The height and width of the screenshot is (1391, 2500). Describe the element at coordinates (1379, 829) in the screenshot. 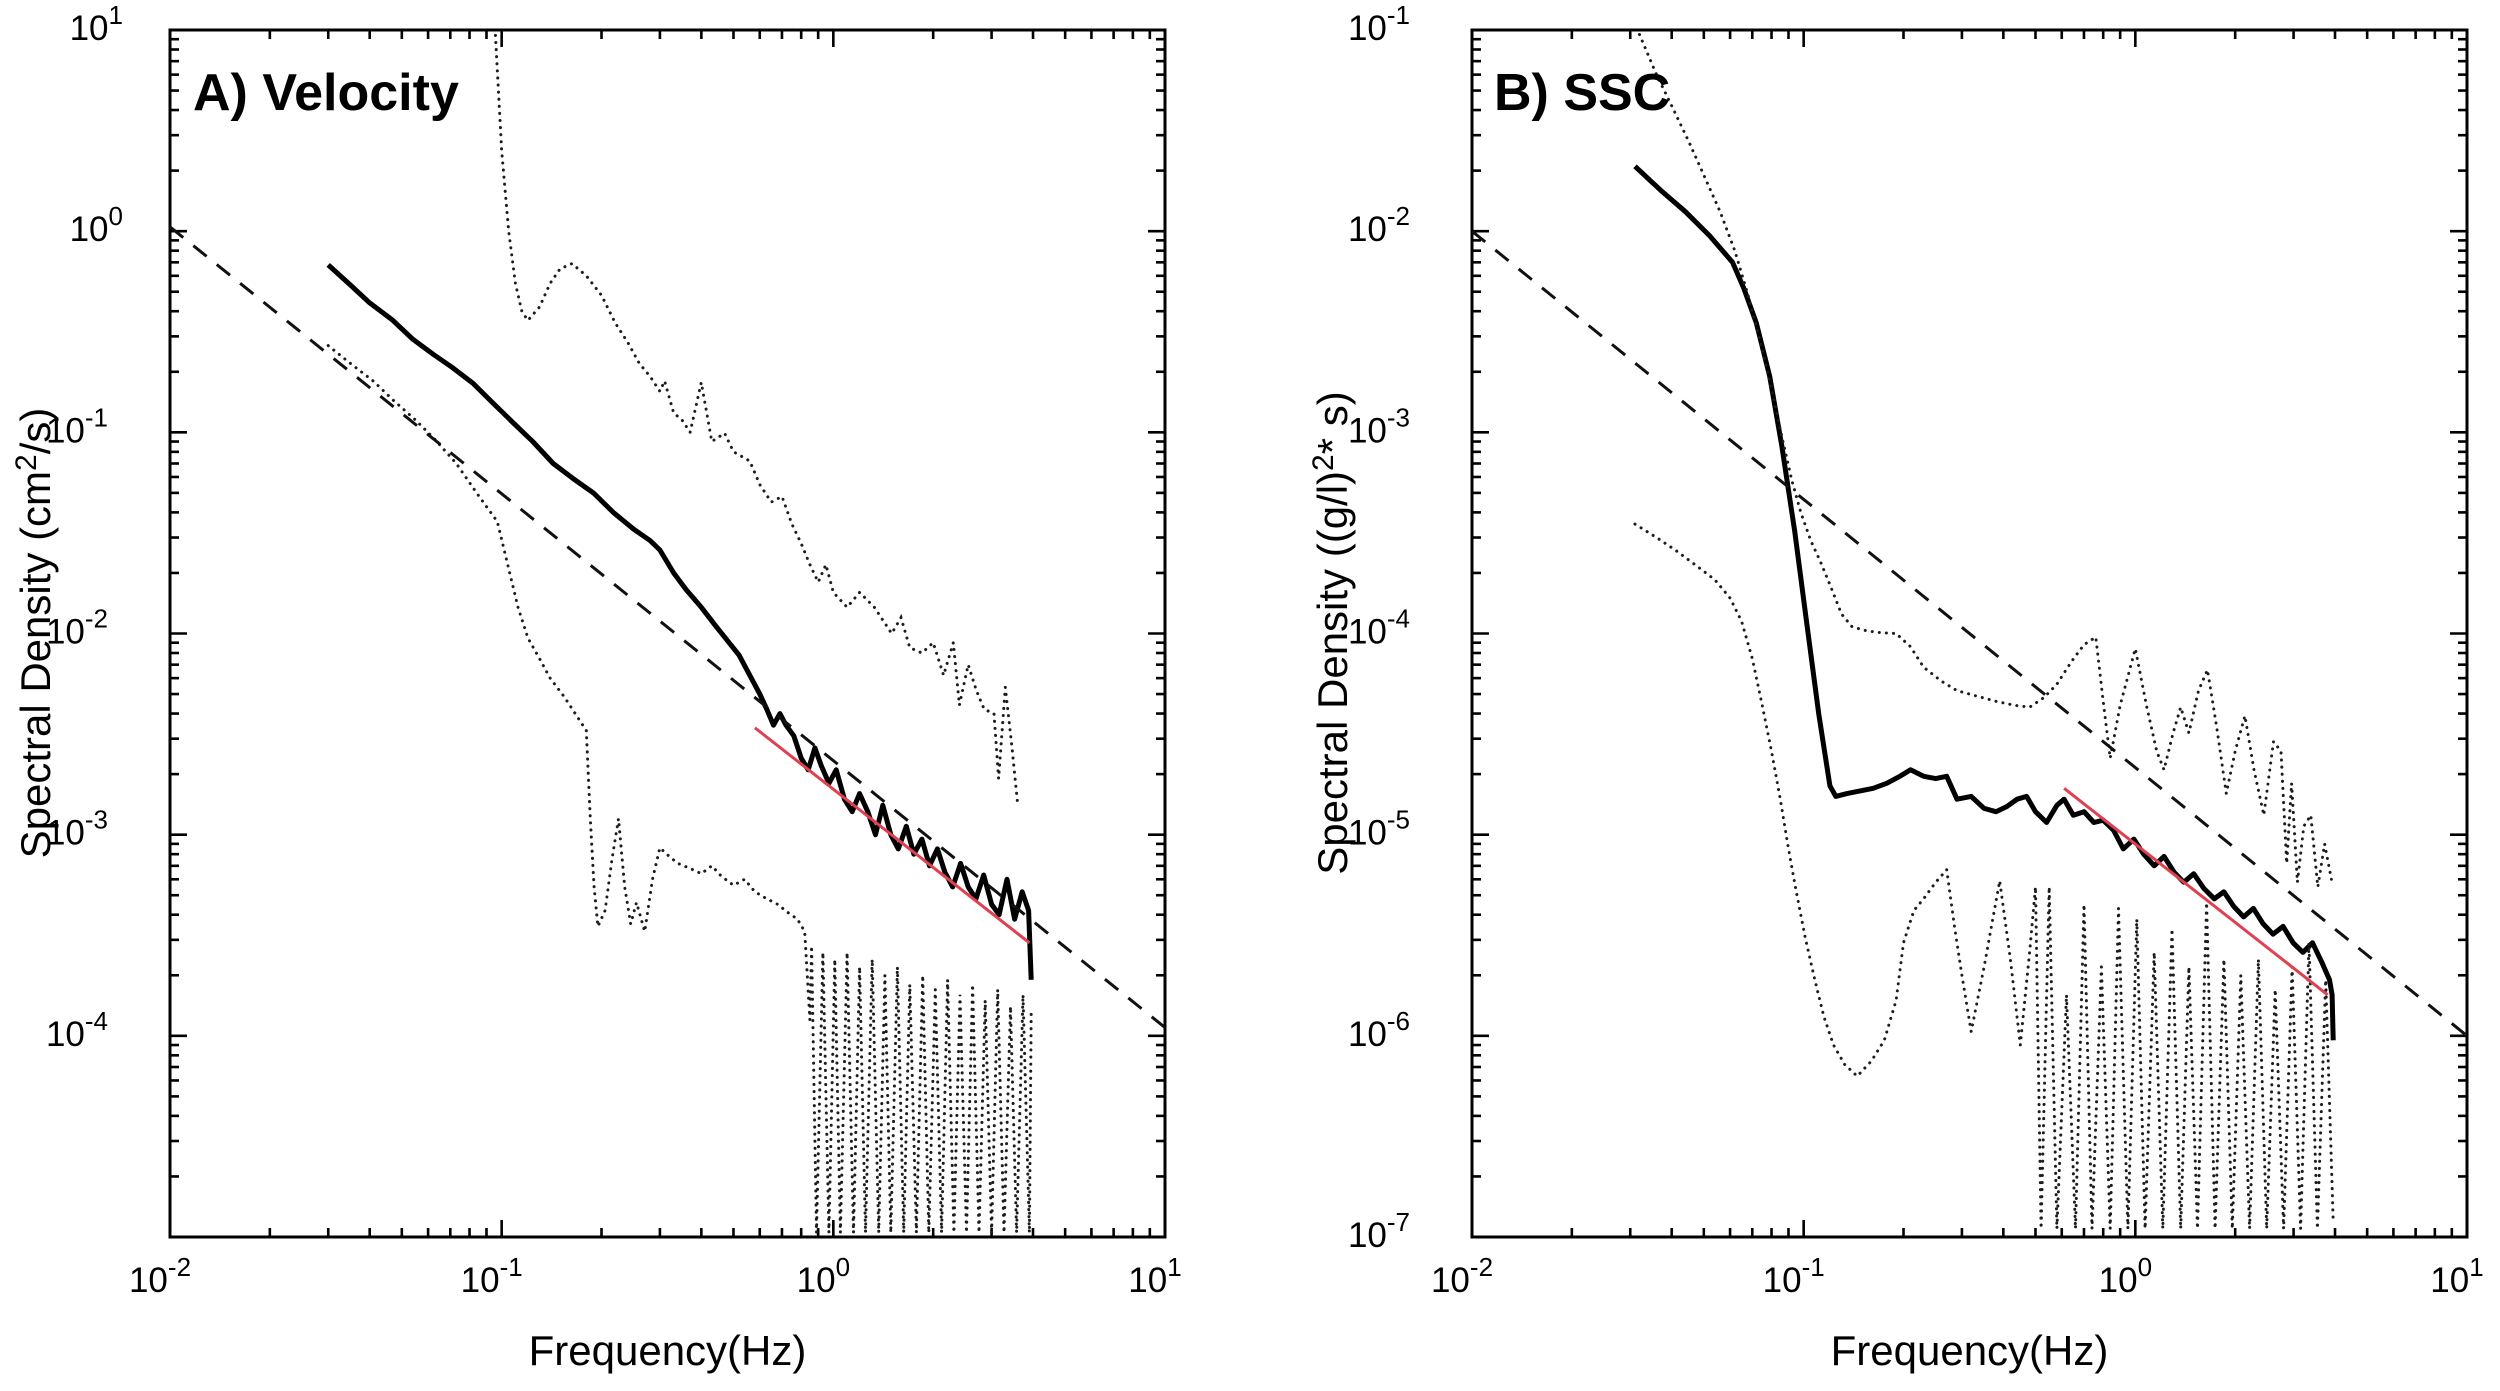

I see `y-tick-label: 10⁻⁵` at that location.